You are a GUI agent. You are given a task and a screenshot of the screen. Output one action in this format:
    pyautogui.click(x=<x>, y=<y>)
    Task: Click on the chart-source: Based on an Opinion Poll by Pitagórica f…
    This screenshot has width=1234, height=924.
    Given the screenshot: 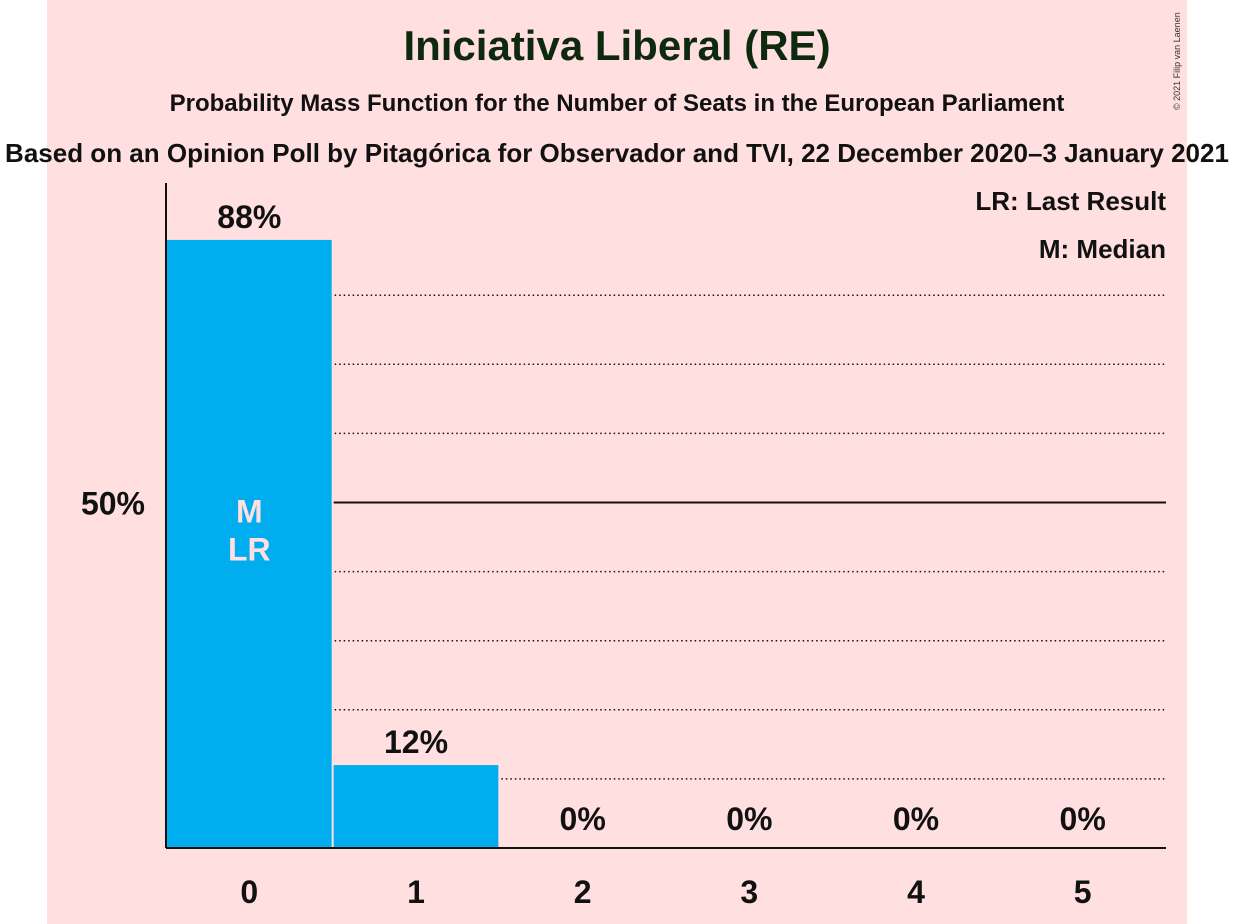 What is the action you would take?
    pyautogui.click(x=617, y=153)
    